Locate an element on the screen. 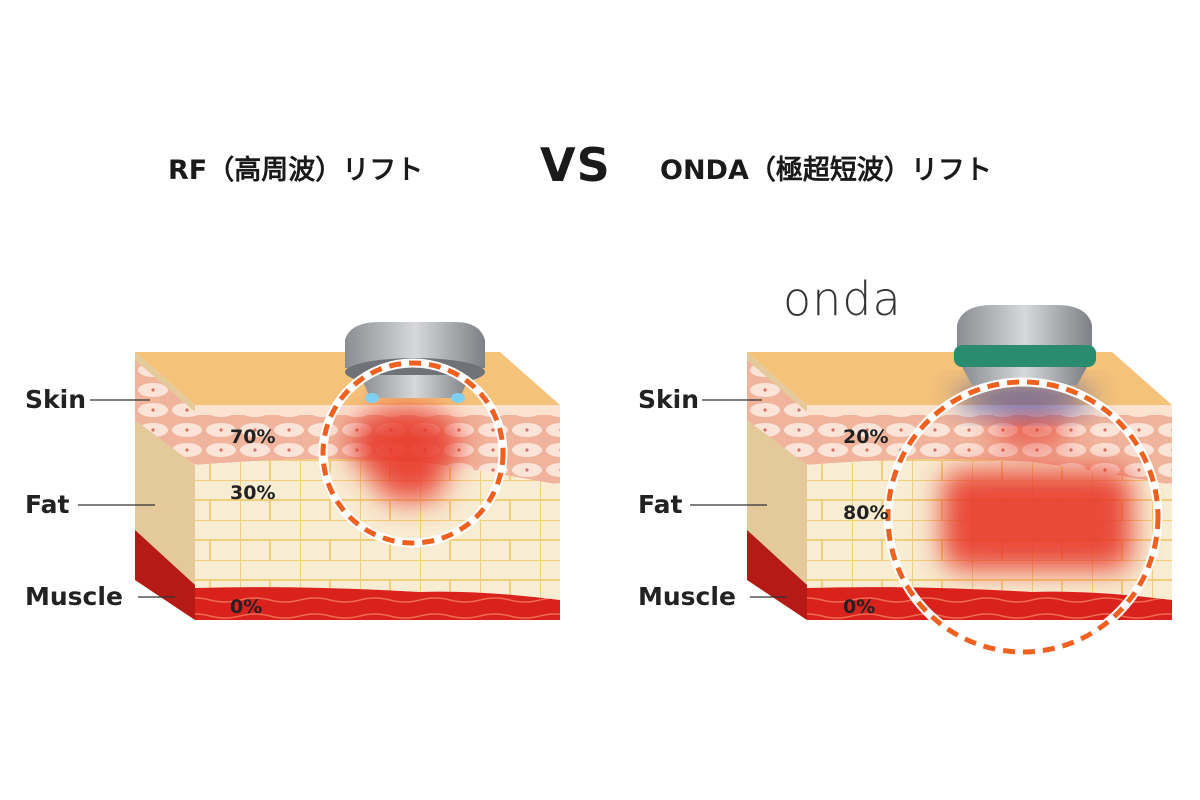  right-skin-label: Skin is located at coordinates (668, 399).